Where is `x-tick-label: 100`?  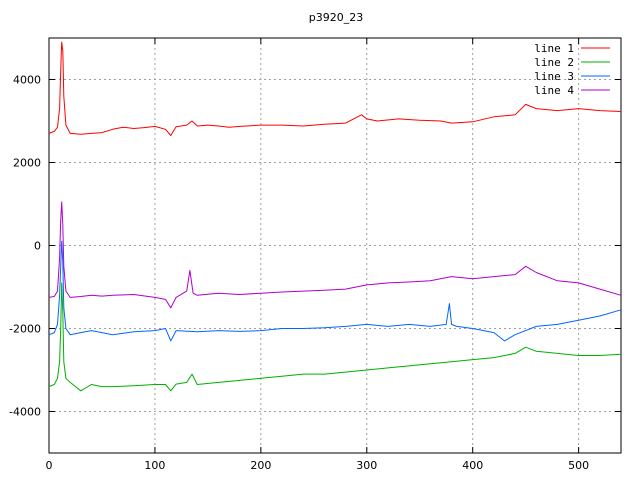 x-tick-label: 100 is located at coordinates (154, 465).